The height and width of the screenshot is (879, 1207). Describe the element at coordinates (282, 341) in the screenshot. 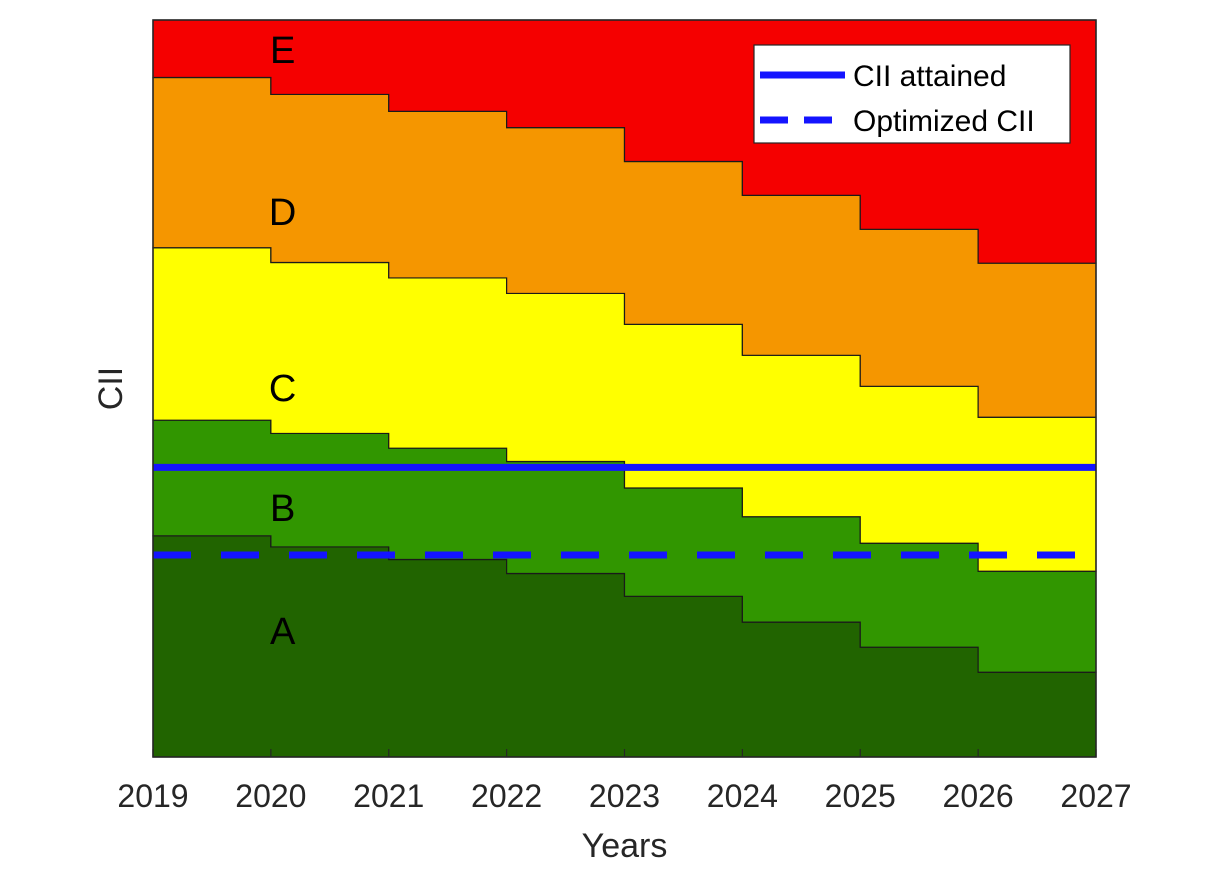

I see `band-labels: A B C D E` at that location.